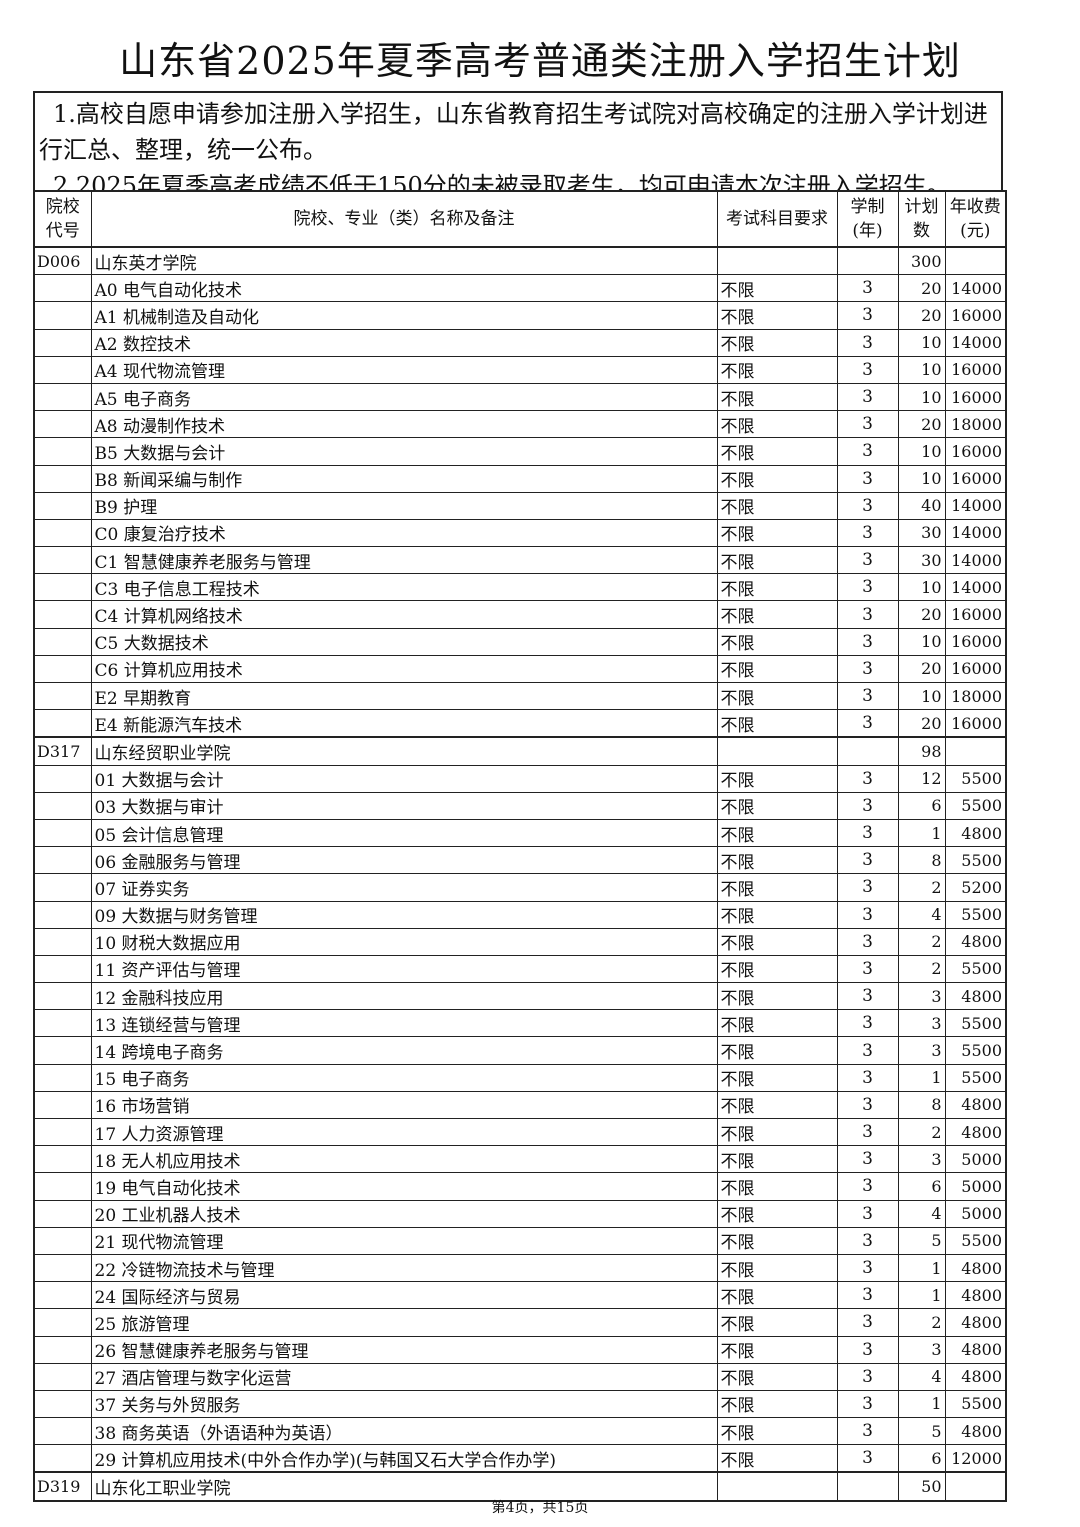 The image size is (1080, 1527). What do you see at coordinates (404, 969) in the screenshot?
I see `name-cell: 11 资产评估与管理` at bounding box center [404, 969].